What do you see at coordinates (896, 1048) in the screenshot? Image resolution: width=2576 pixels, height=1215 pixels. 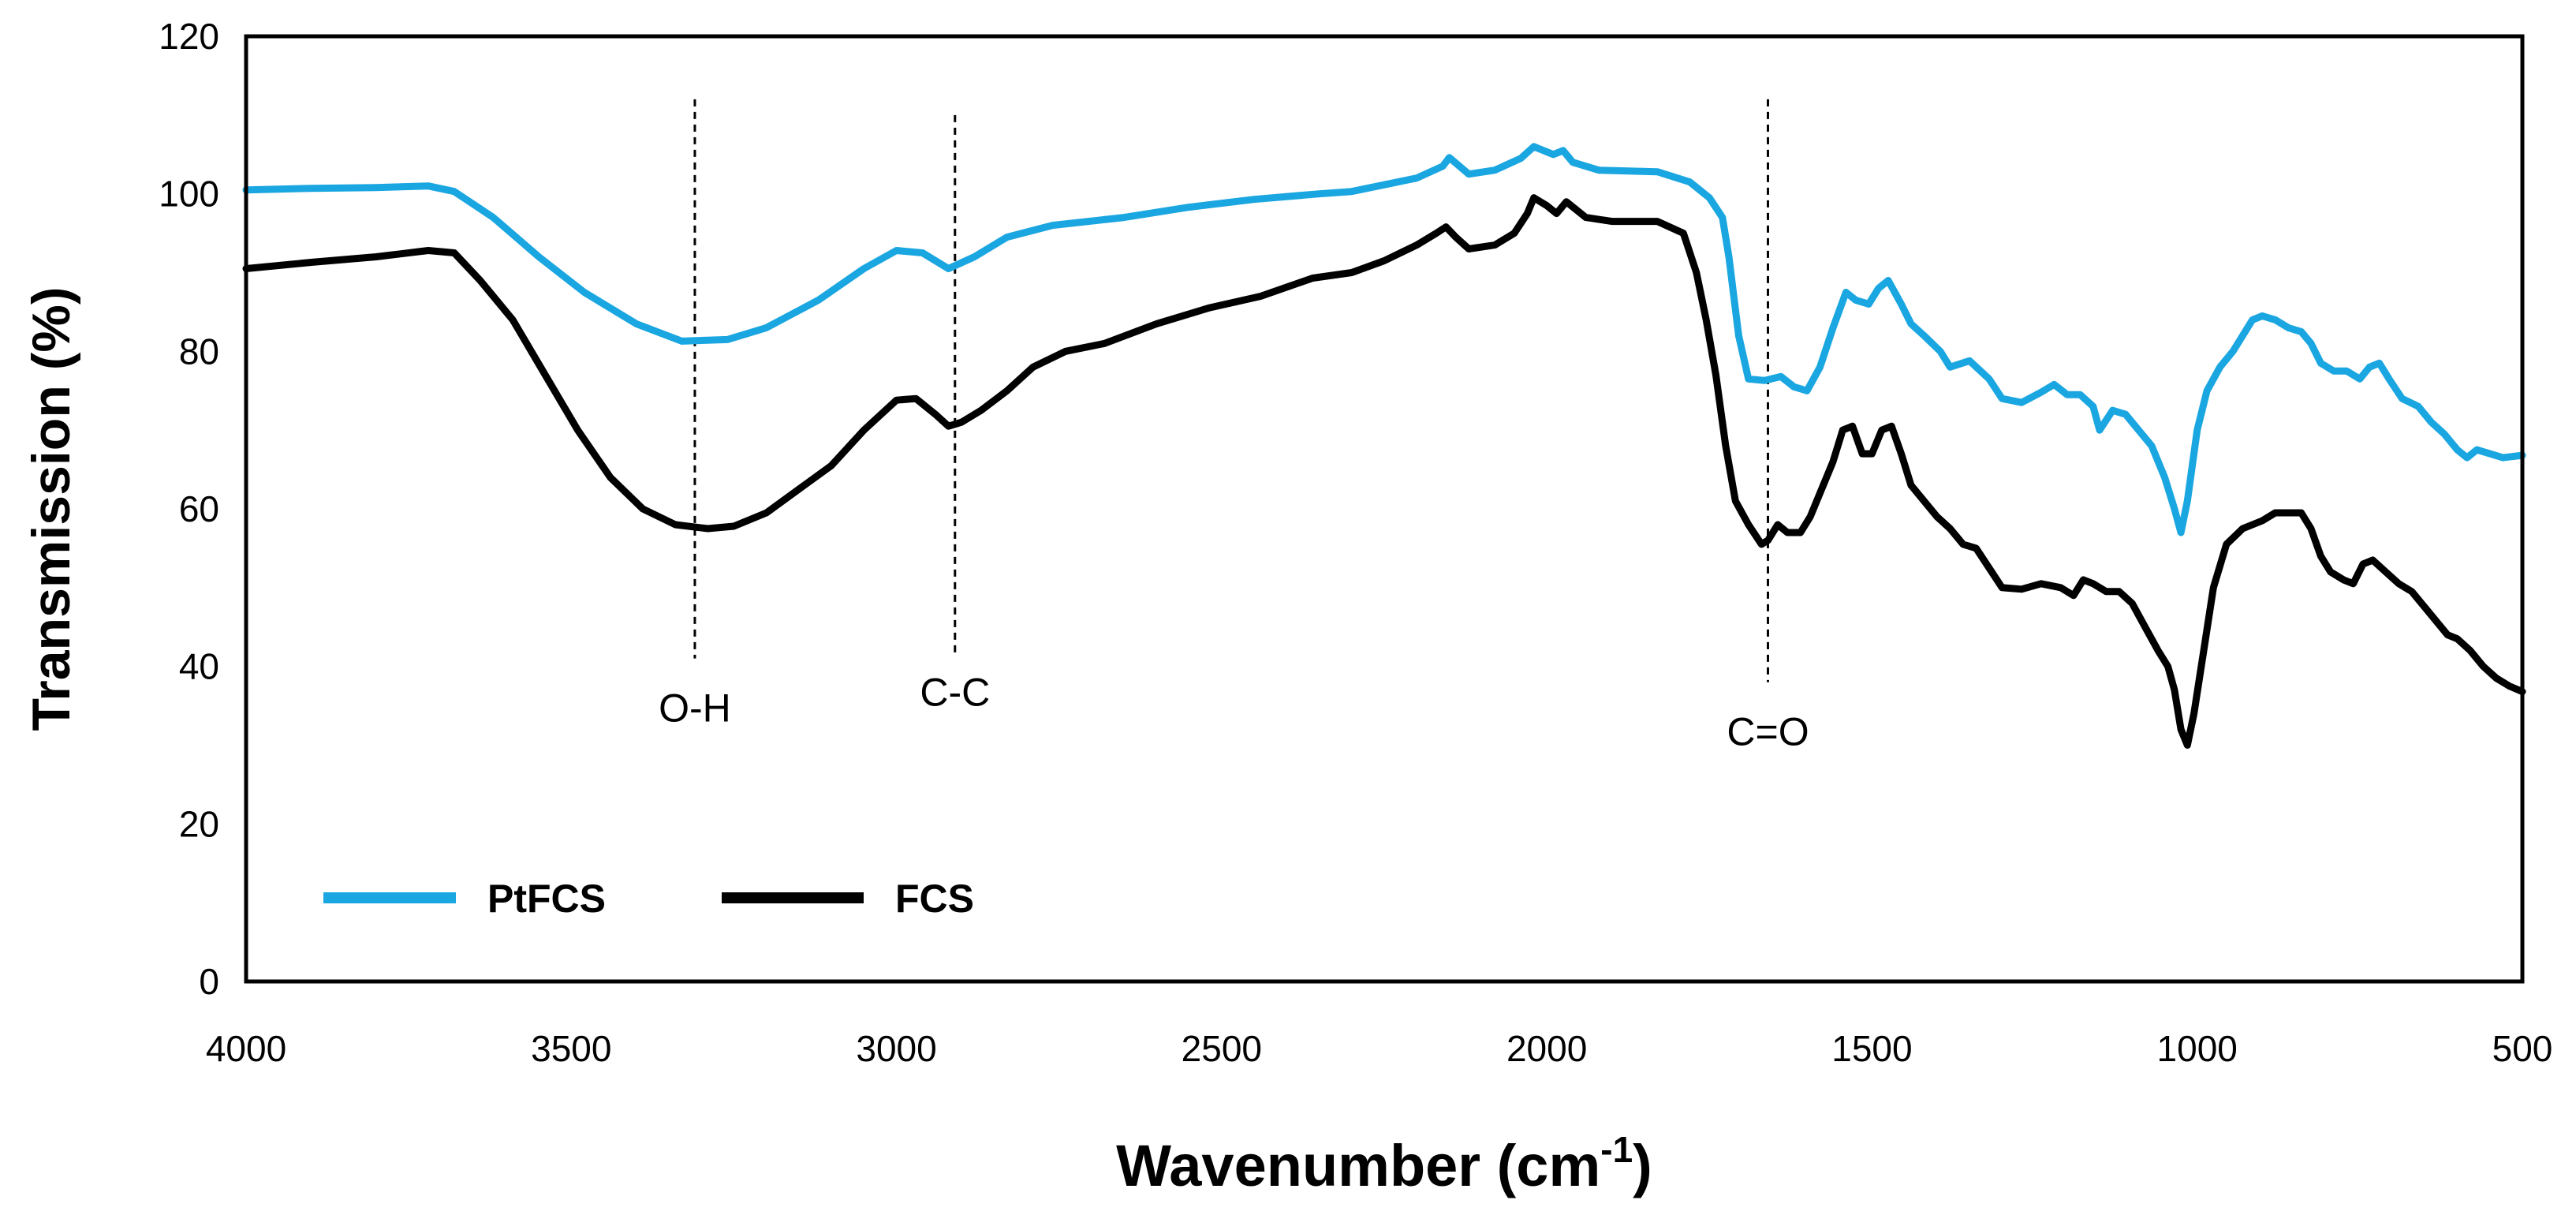 I see `x-tick-label: 3000` at bounding box center [896, 1048].